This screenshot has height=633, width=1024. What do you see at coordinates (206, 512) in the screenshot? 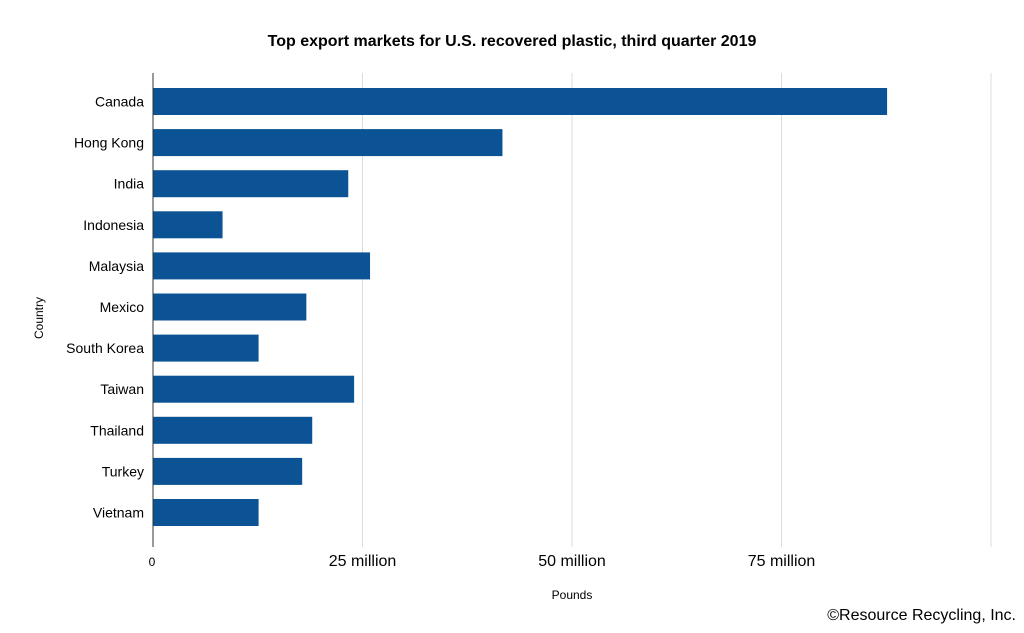
I see `bar-vietnam` at bounding box center [206, 512].